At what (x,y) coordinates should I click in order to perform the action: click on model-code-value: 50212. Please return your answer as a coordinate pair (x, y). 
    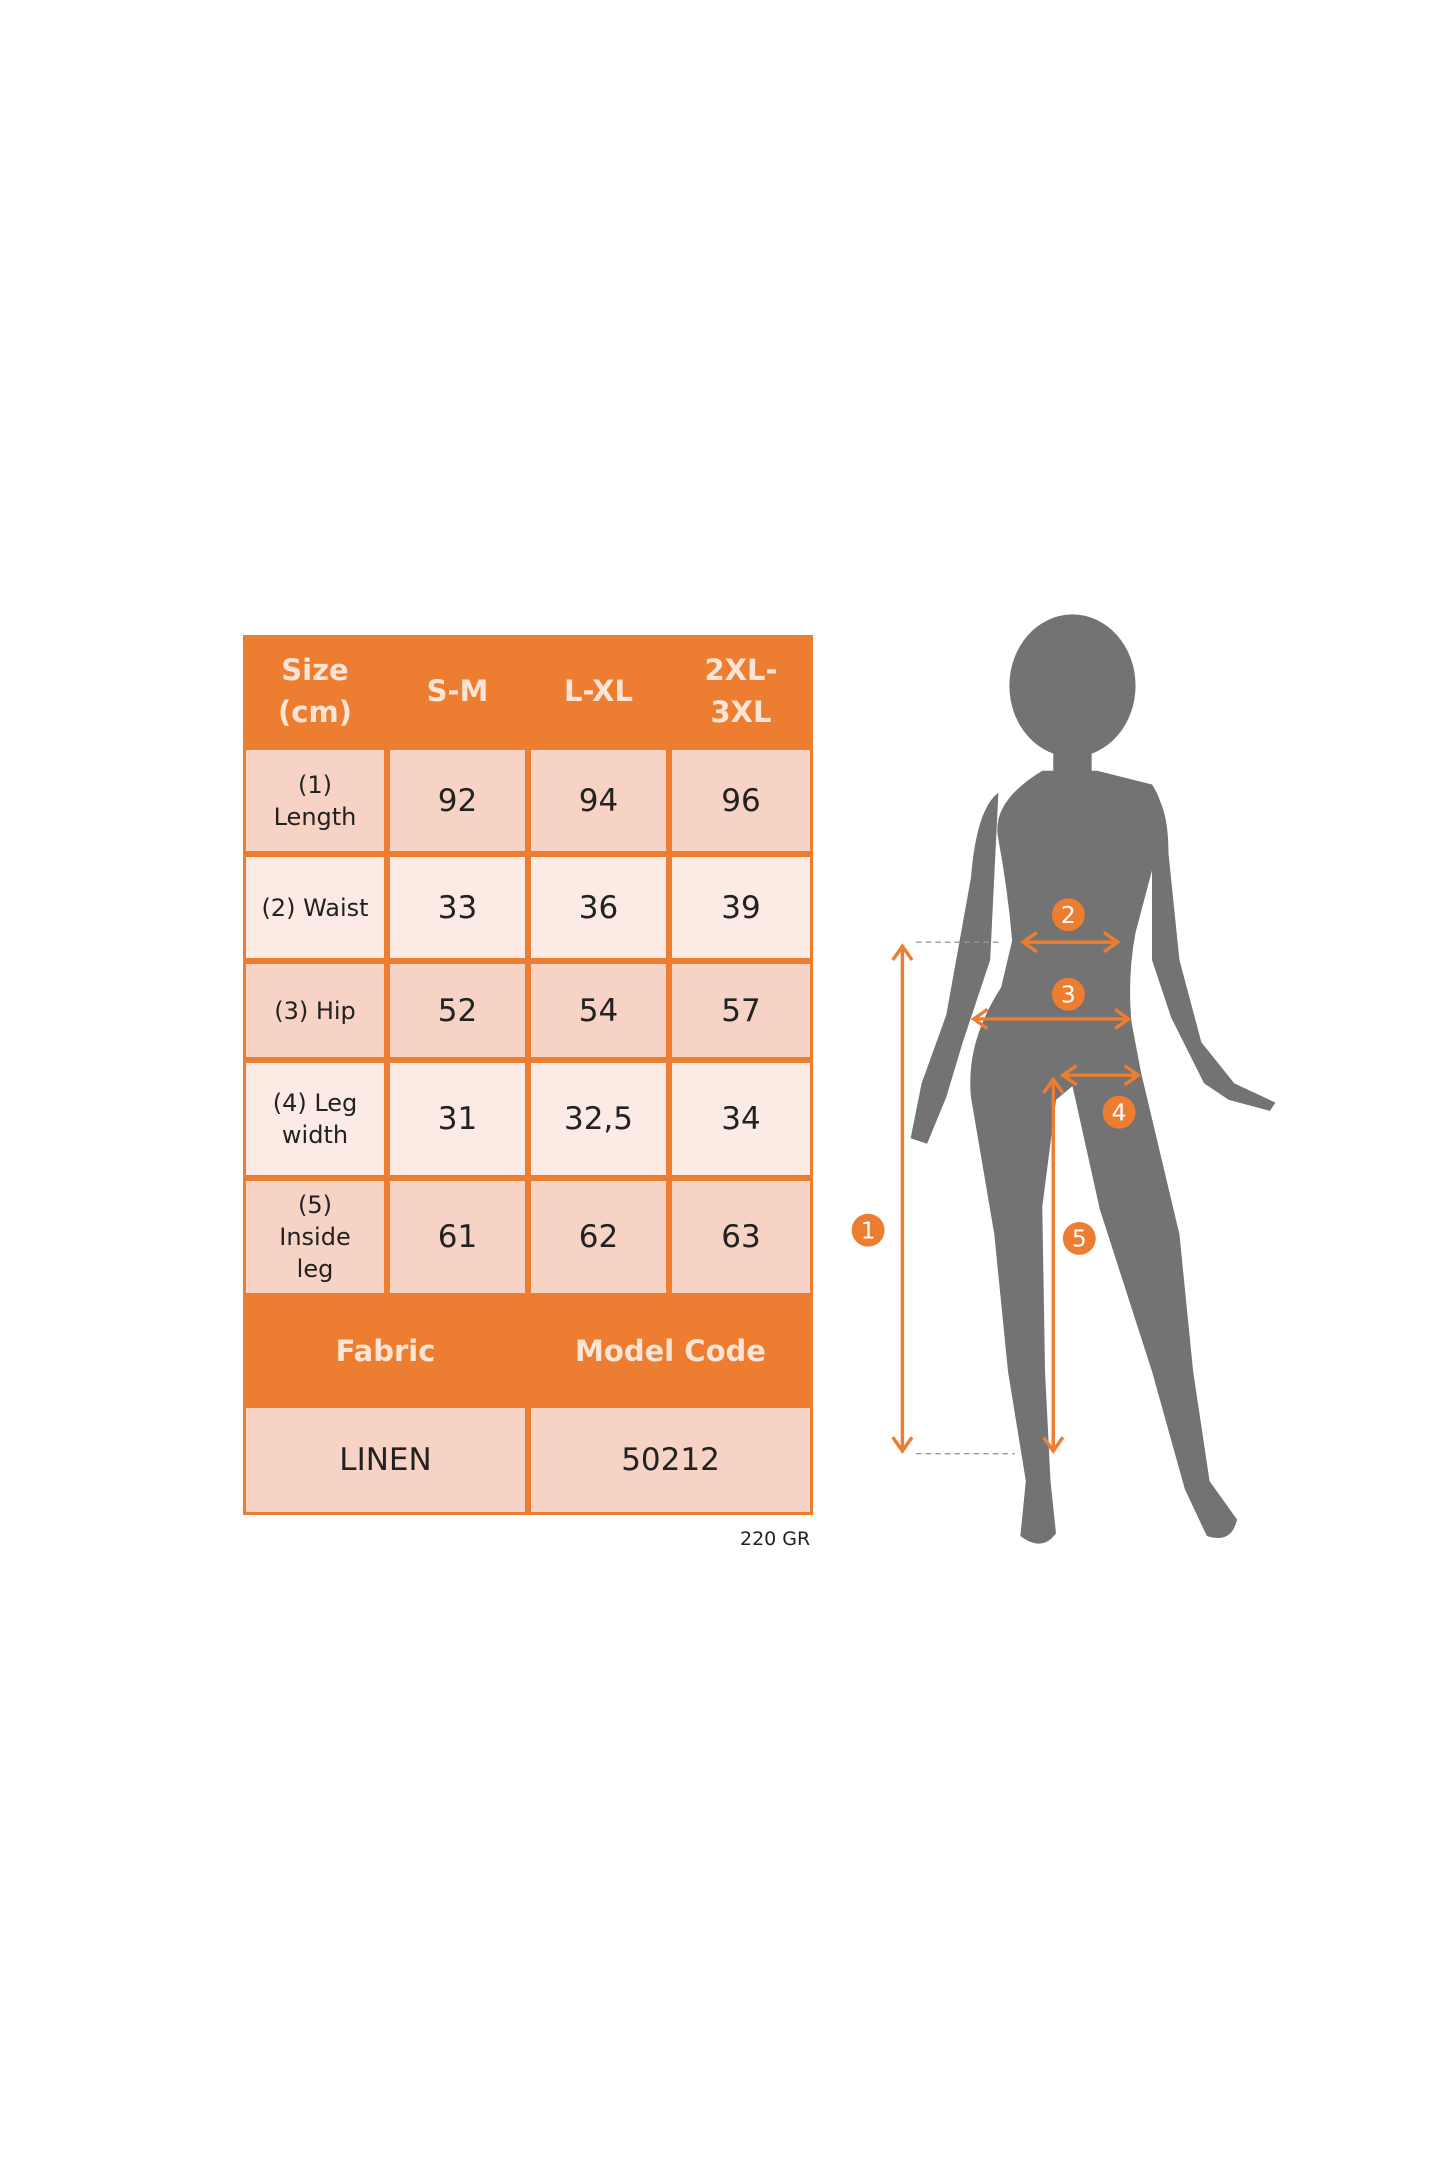
    Looking at the image, I should click on (670, 1460).